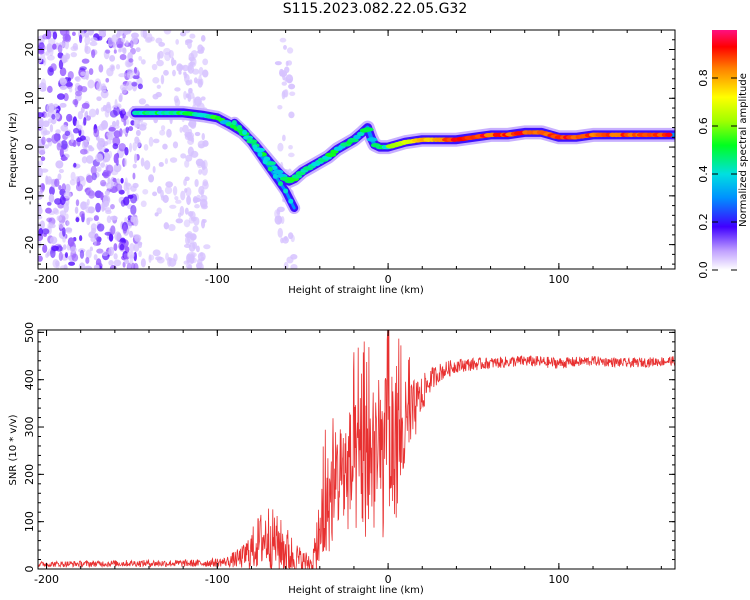 The width and height of the screenshot is (750, 600). I want to click on spectrogram-ridge, so click(401, 159).